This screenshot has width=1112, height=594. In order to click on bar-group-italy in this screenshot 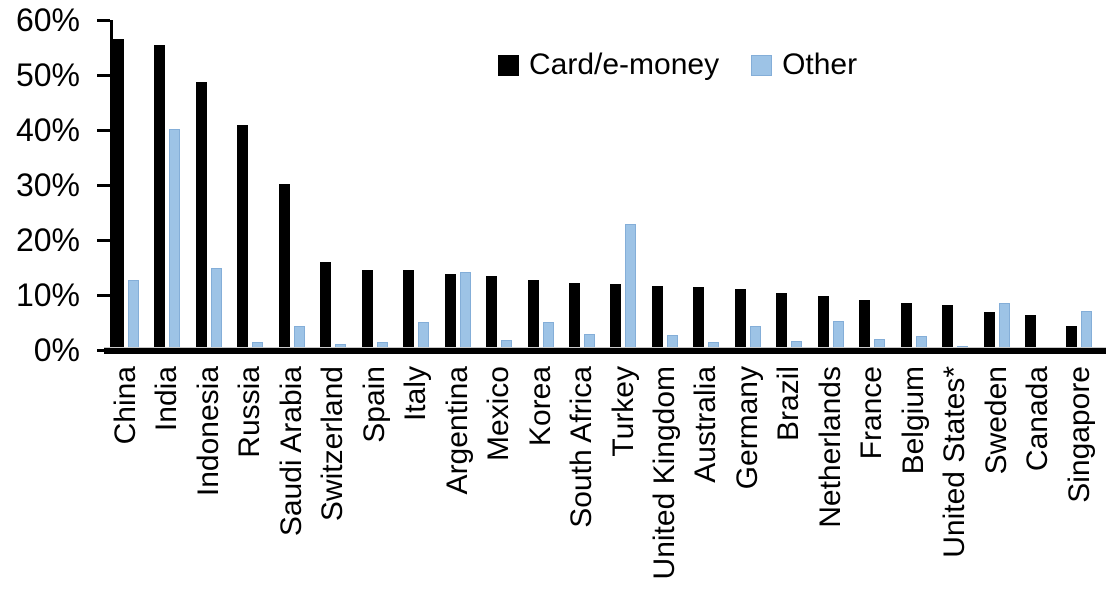, I will do `click(422, 184)`.